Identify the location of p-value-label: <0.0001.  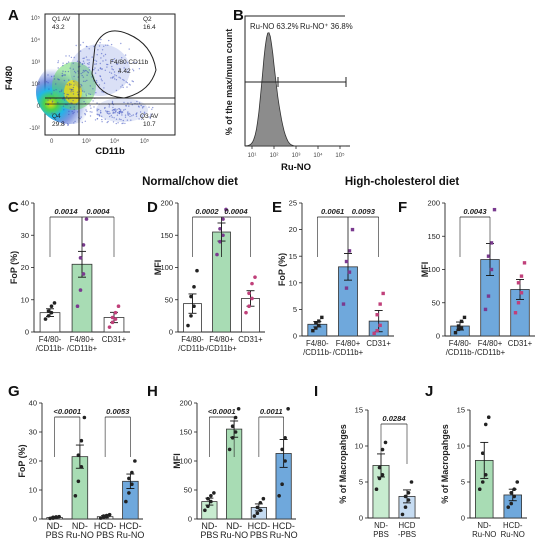
(67, 411).